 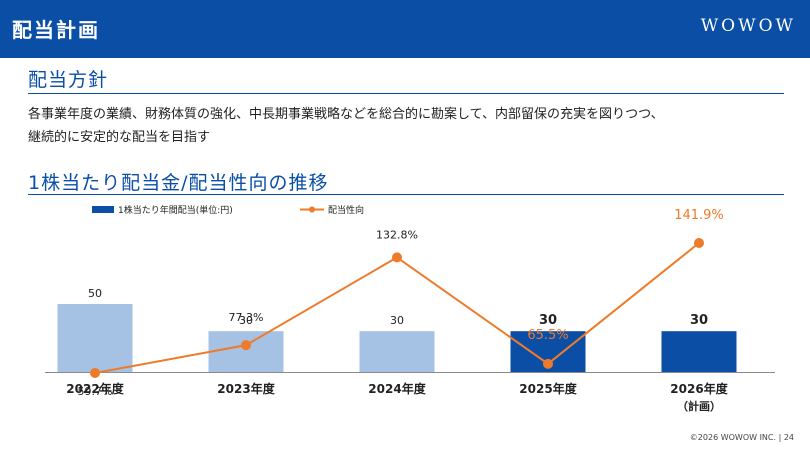 What do you see at coordinates (178, 183) in the screenshot?
I see `chart-heading: 1株当たり配当金/配当性向の推移` at bounding box center [178, 183].